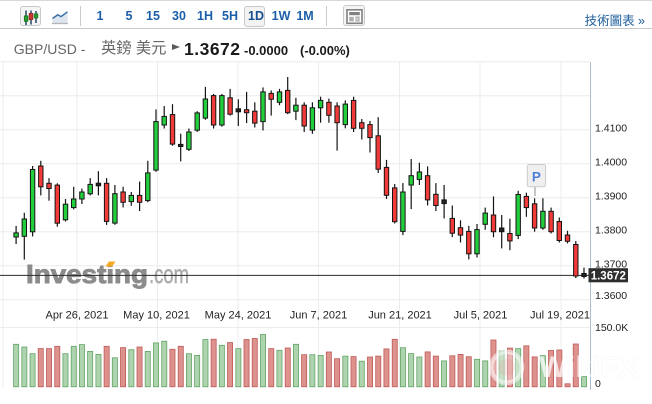 This screenshot has width=652, height=404. I want to click on svg-text: 1.3900, so click(611, 197).